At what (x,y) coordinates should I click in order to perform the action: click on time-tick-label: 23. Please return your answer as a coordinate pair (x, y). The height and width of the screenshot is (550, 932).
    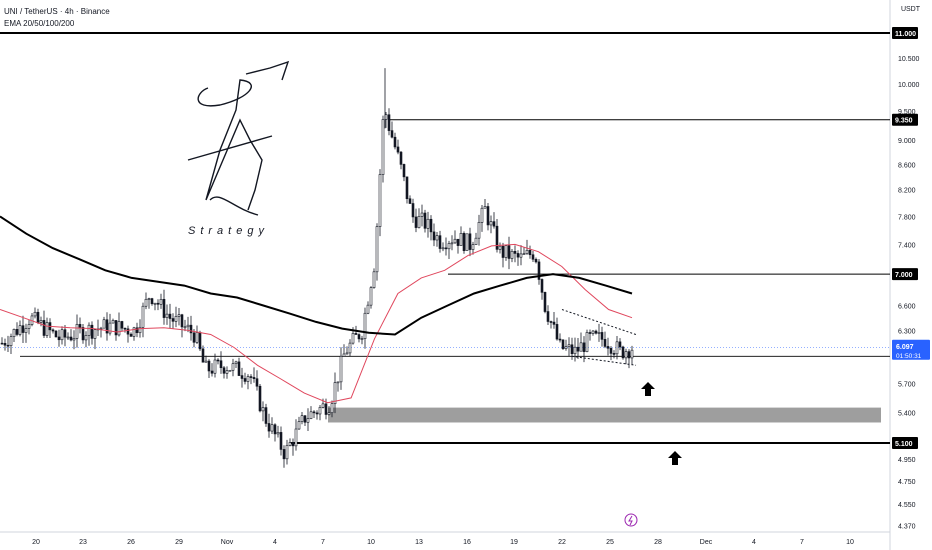
    Looking at the image, I should click on (83, 542).